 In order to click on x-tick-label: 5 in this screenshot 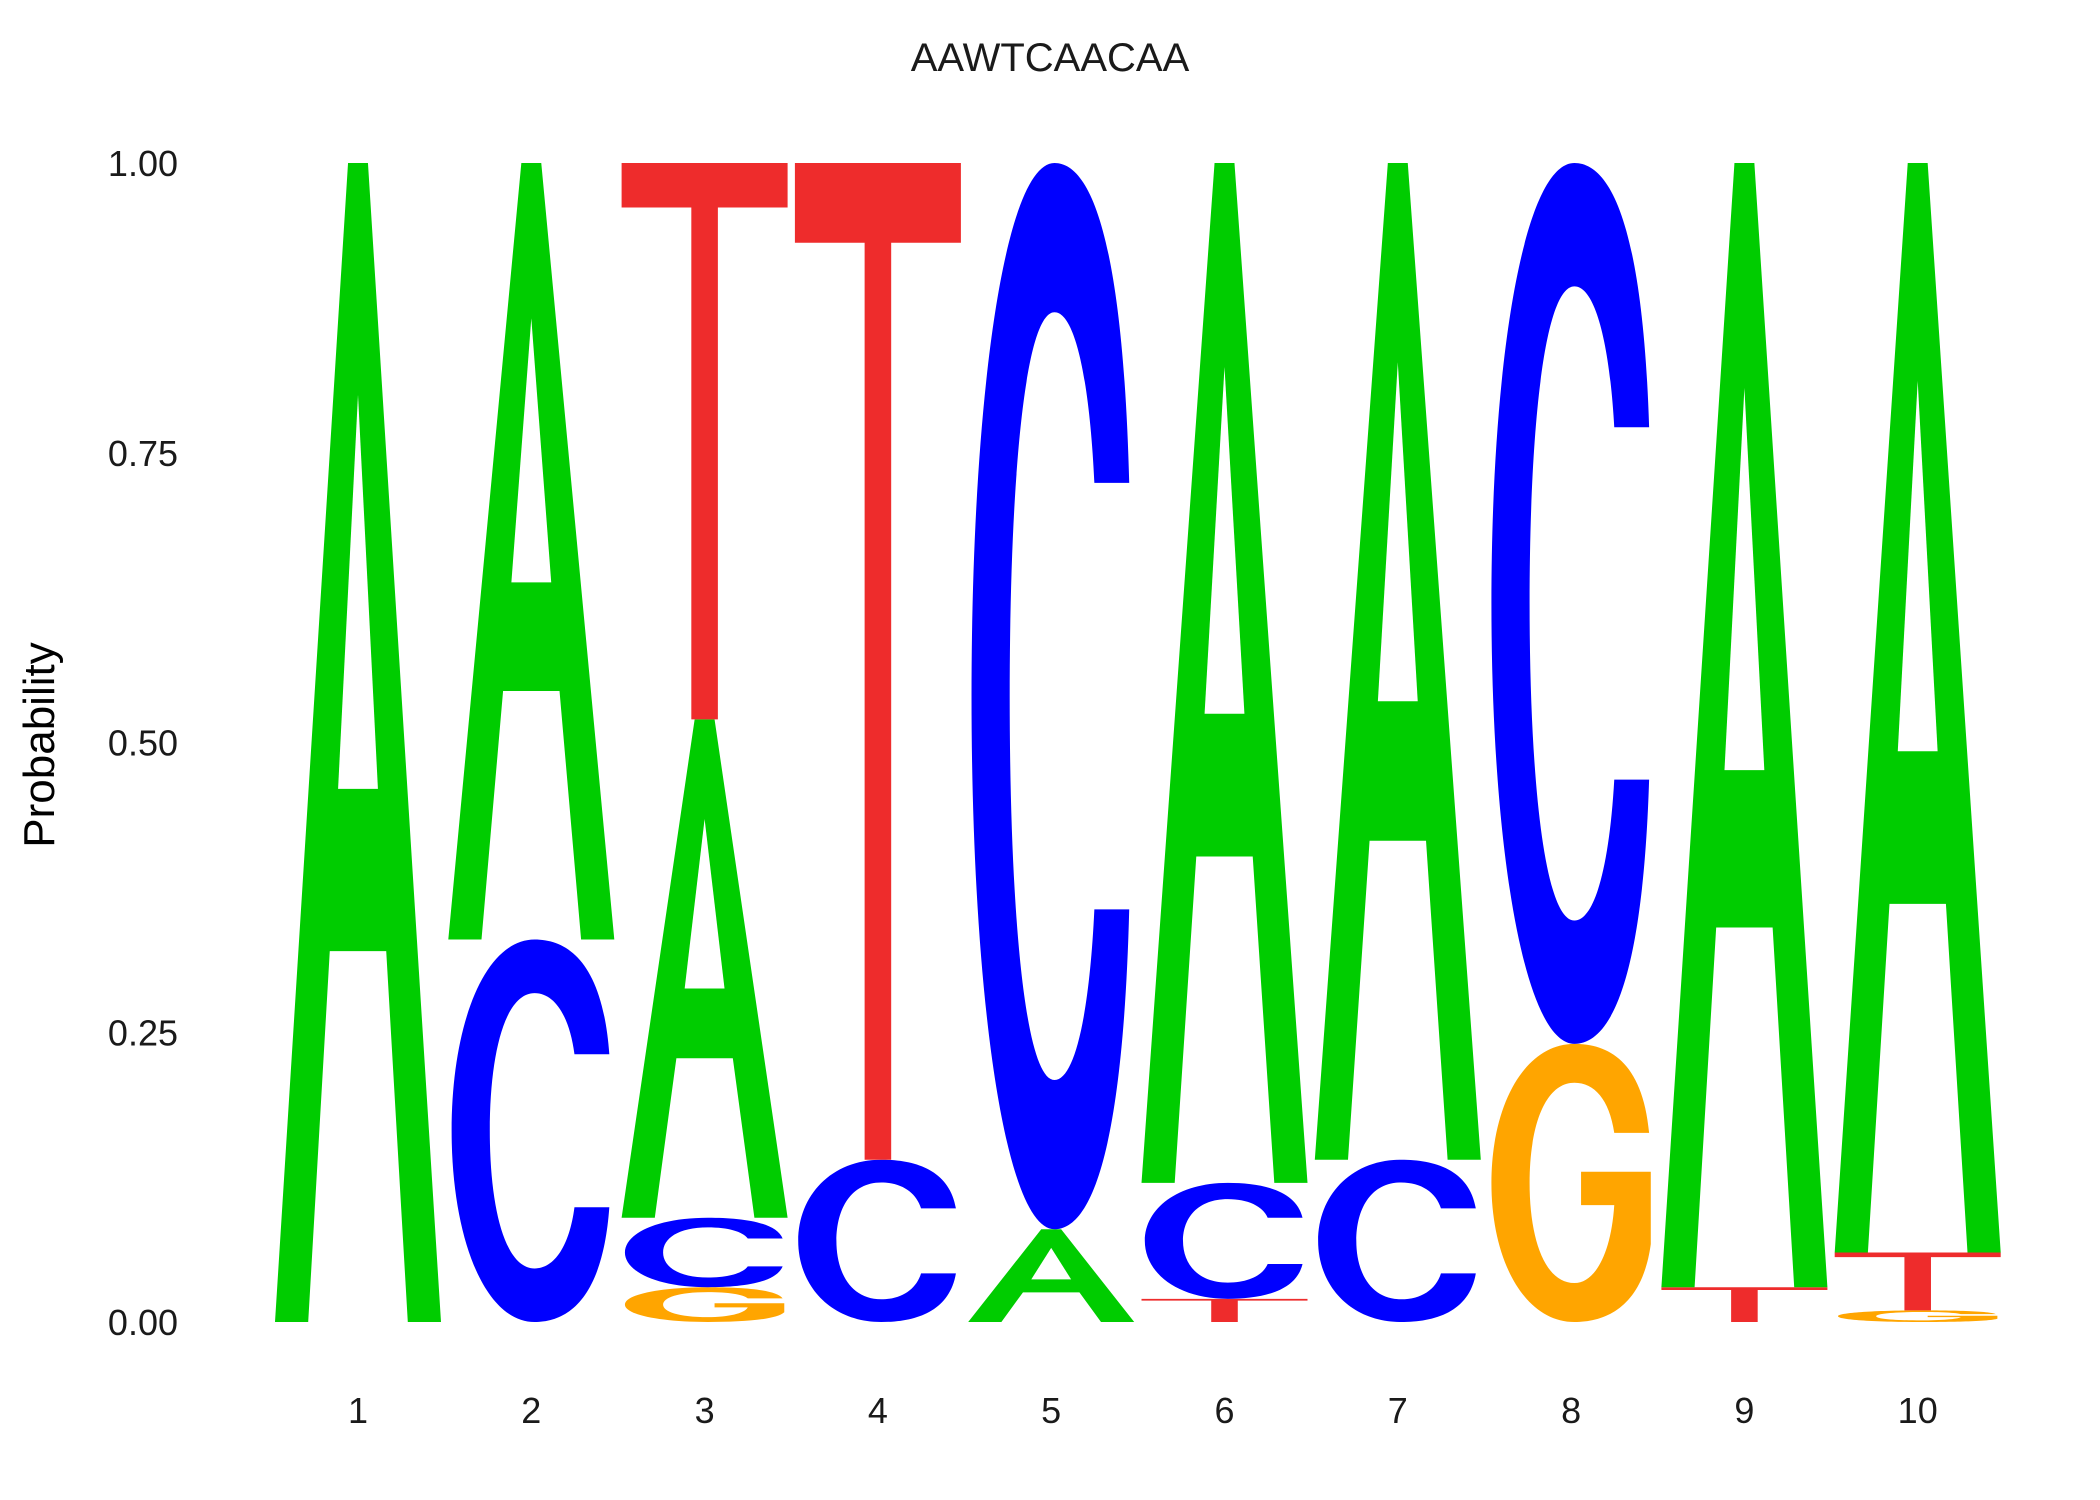, I will do `click(1051, 1410)`.